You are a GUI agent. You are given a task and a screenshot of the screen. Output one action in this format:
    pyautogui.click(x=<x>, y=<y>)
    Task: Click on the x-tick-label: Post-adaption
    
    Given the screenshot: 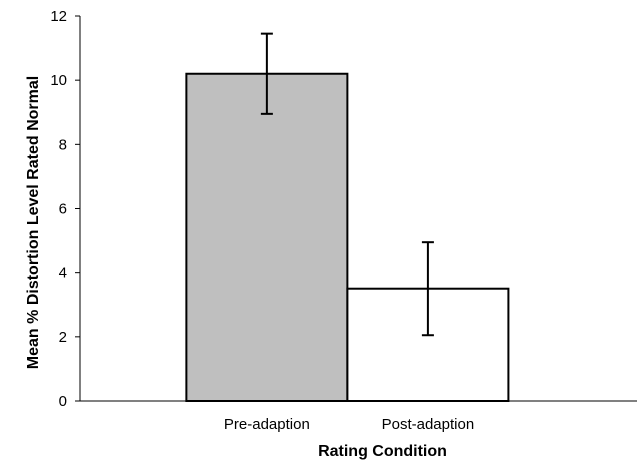 What is the action you would take?
    pyautogui.click(x=428, y=424)
    